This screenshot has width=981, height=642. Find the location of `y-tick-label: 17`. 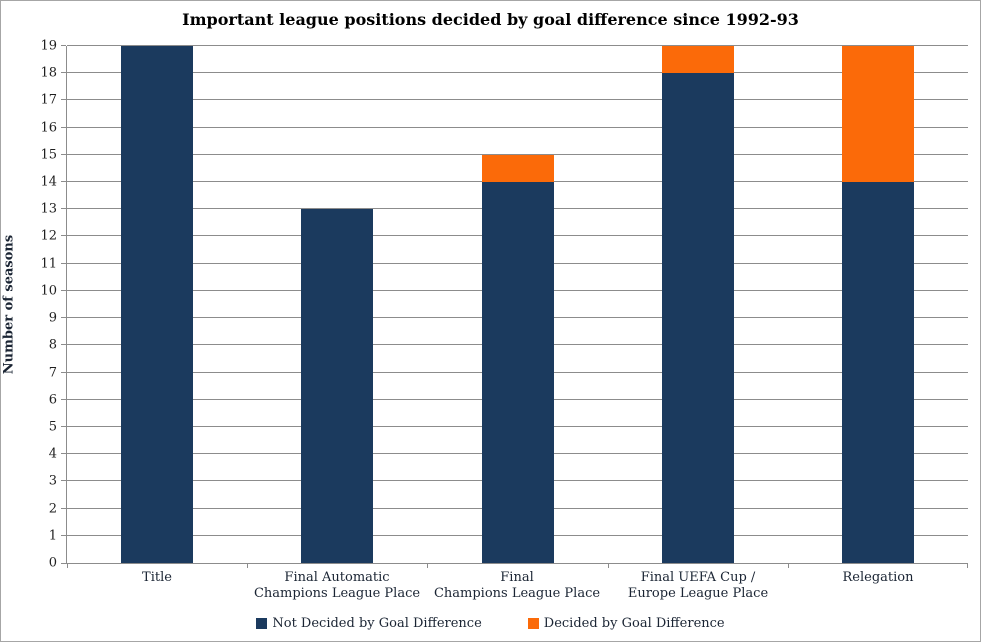

y-tick-label: 17 is located at coordinates (48, 100).